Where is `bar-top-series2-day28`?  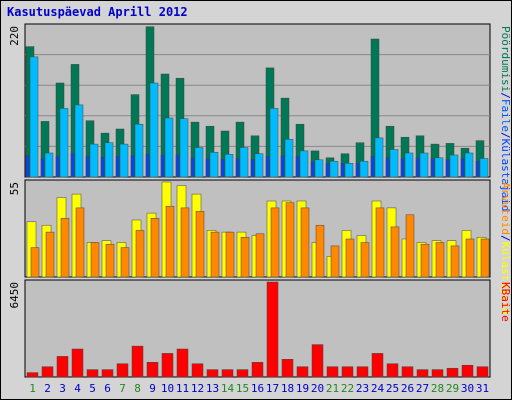
bar-top-series2-day28 is located at coordinates (432, 168).